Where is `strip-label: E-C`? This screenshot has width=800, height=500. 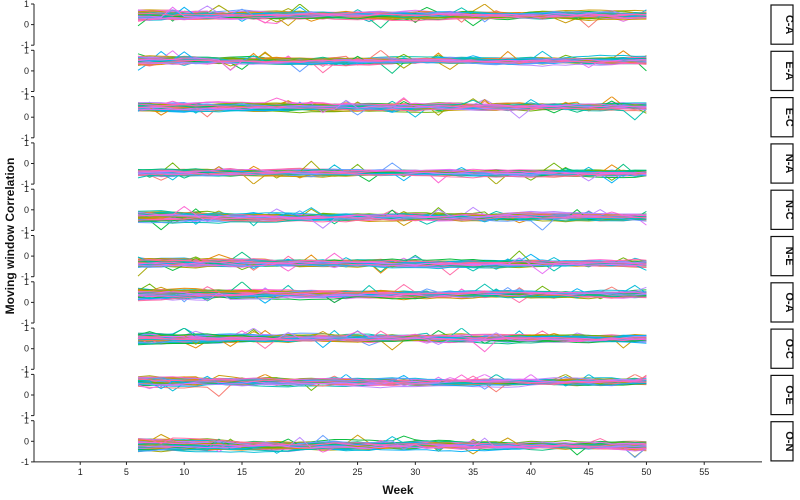
strip-label: E-C is located at coordinates (789, 117).